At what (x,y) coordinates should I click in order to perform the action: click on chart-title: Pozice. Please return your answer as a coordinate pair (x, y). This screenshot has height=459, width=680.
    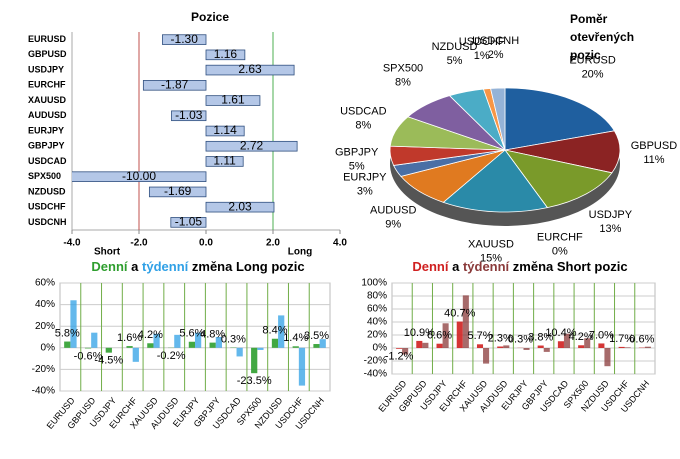
    Looking at the image, I should click on (210, 17).